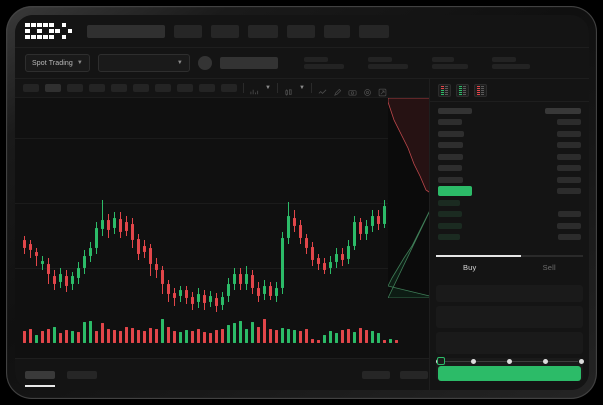 Image resolution: width=603 pixels, height=405 pixels. I want to click on orderbook-rows, so click(509, 172).